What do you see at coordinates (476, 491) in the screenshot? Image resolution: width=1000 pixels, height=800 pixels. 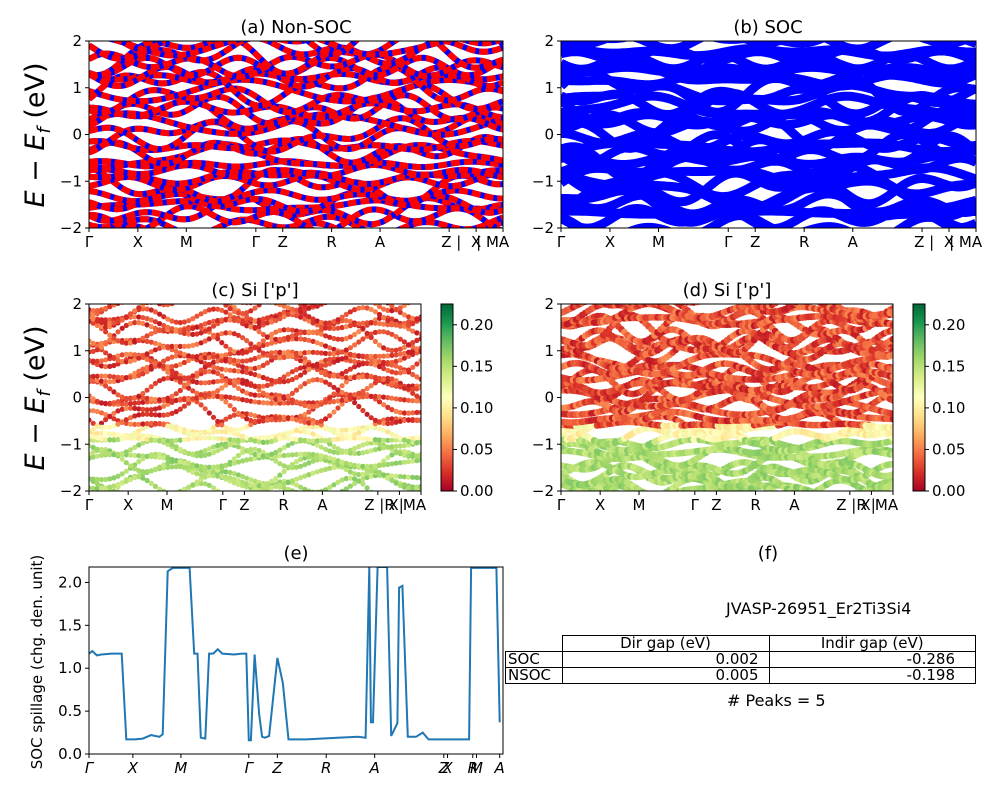 I see `colorbar-tick-label: 0.00` at bounding box center [476, 491].